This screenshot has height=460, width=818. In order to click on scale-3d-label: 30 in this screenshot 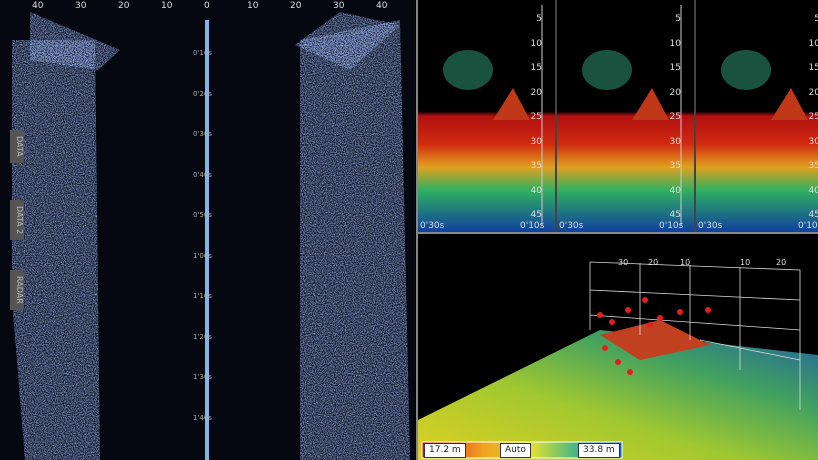, I will do `click(623, 262)`.